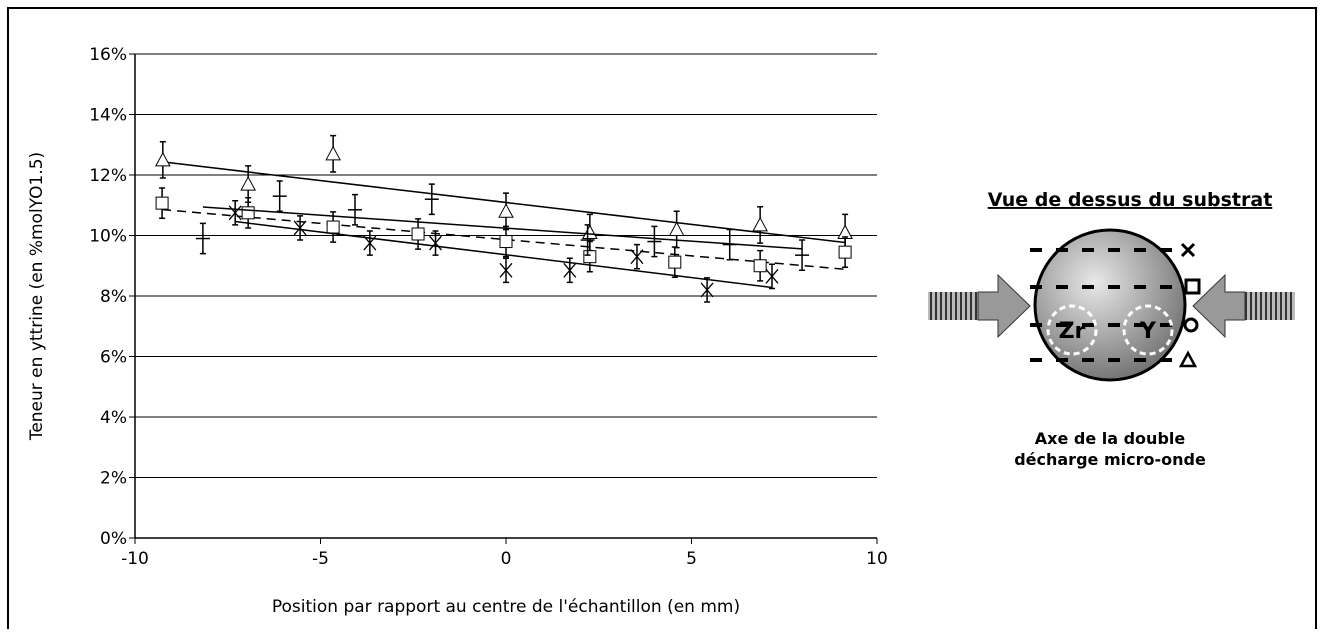 The image size is (1324, 633). I want to click on x-tick-label: -10, so click(135, 559).